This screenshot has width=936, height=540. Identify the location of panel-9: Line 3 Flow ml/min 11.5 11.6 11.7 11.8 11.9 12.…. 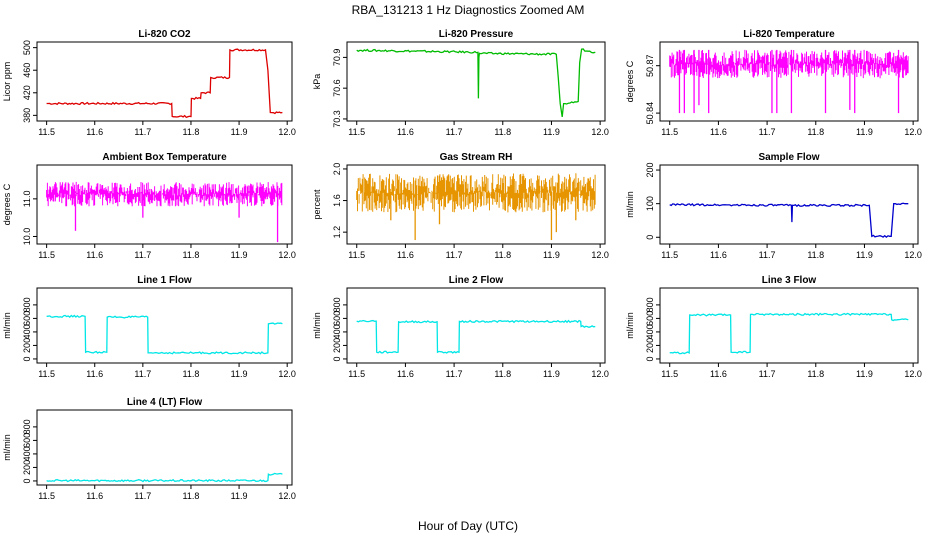
(773, 327).